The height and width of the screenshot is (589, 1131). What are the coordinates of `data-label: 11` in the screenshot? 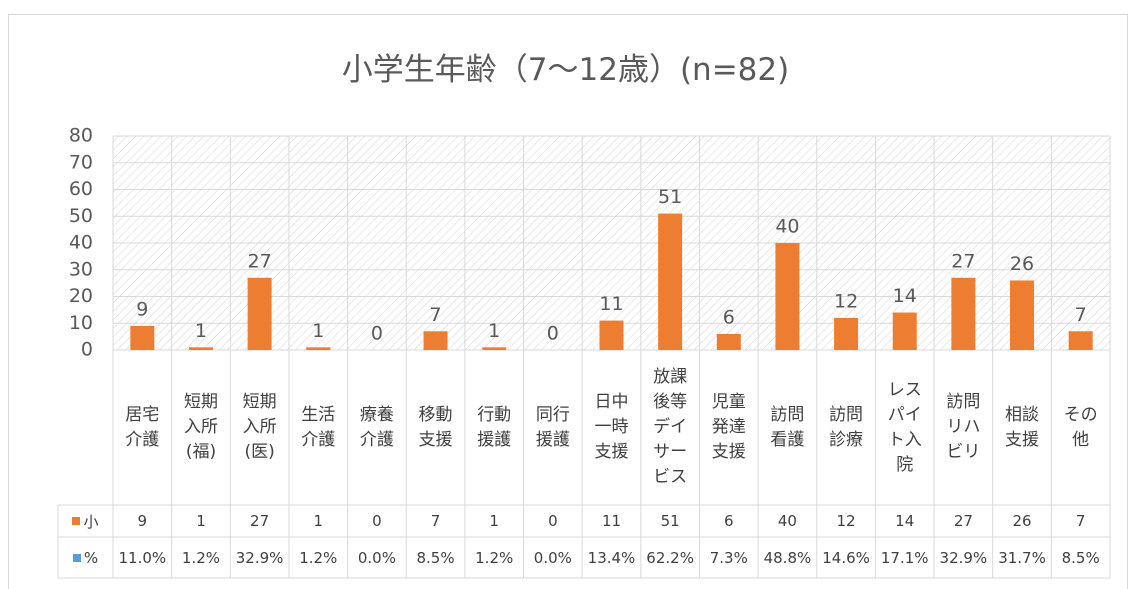 It's located at (611, 304).